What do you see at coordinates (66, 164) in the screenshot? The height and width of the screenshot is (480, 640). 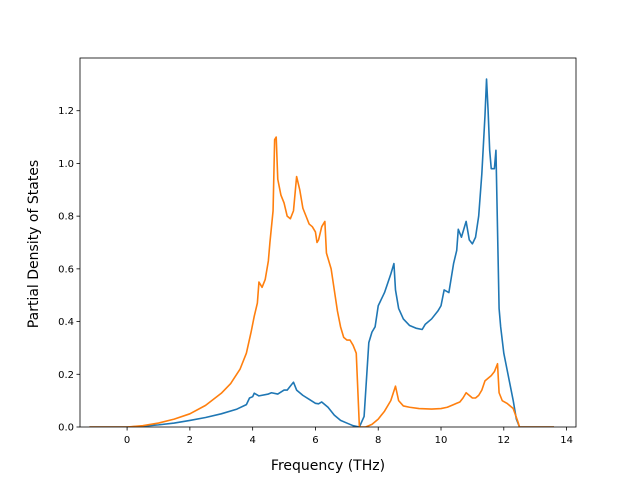 I see `y-tick-label: 1.0` at bounding box center [66, 164].